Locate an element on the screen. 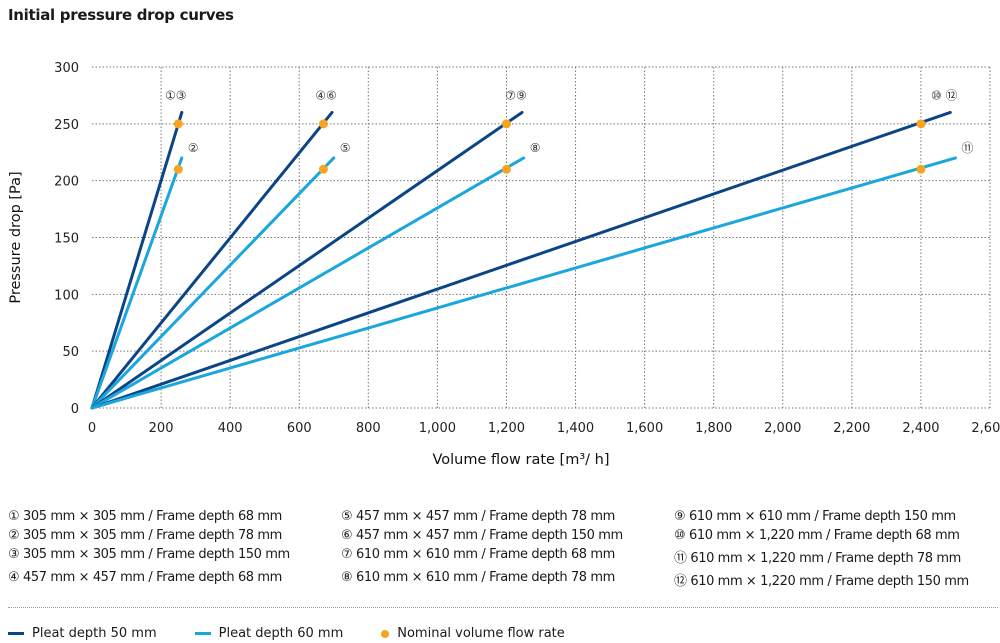 The height and width of the screenshot is (643, 1000). x-tick-label: 2,000 is located at coordinates (782, 428).